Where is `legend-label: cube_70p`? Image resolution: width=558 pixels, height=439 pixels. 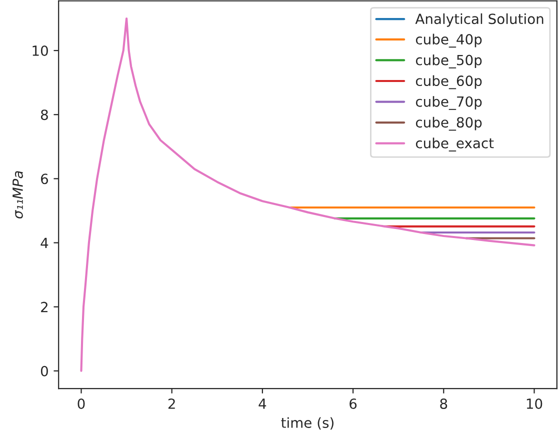 legend-label: cube_70p is located at coordinates (449, 103).